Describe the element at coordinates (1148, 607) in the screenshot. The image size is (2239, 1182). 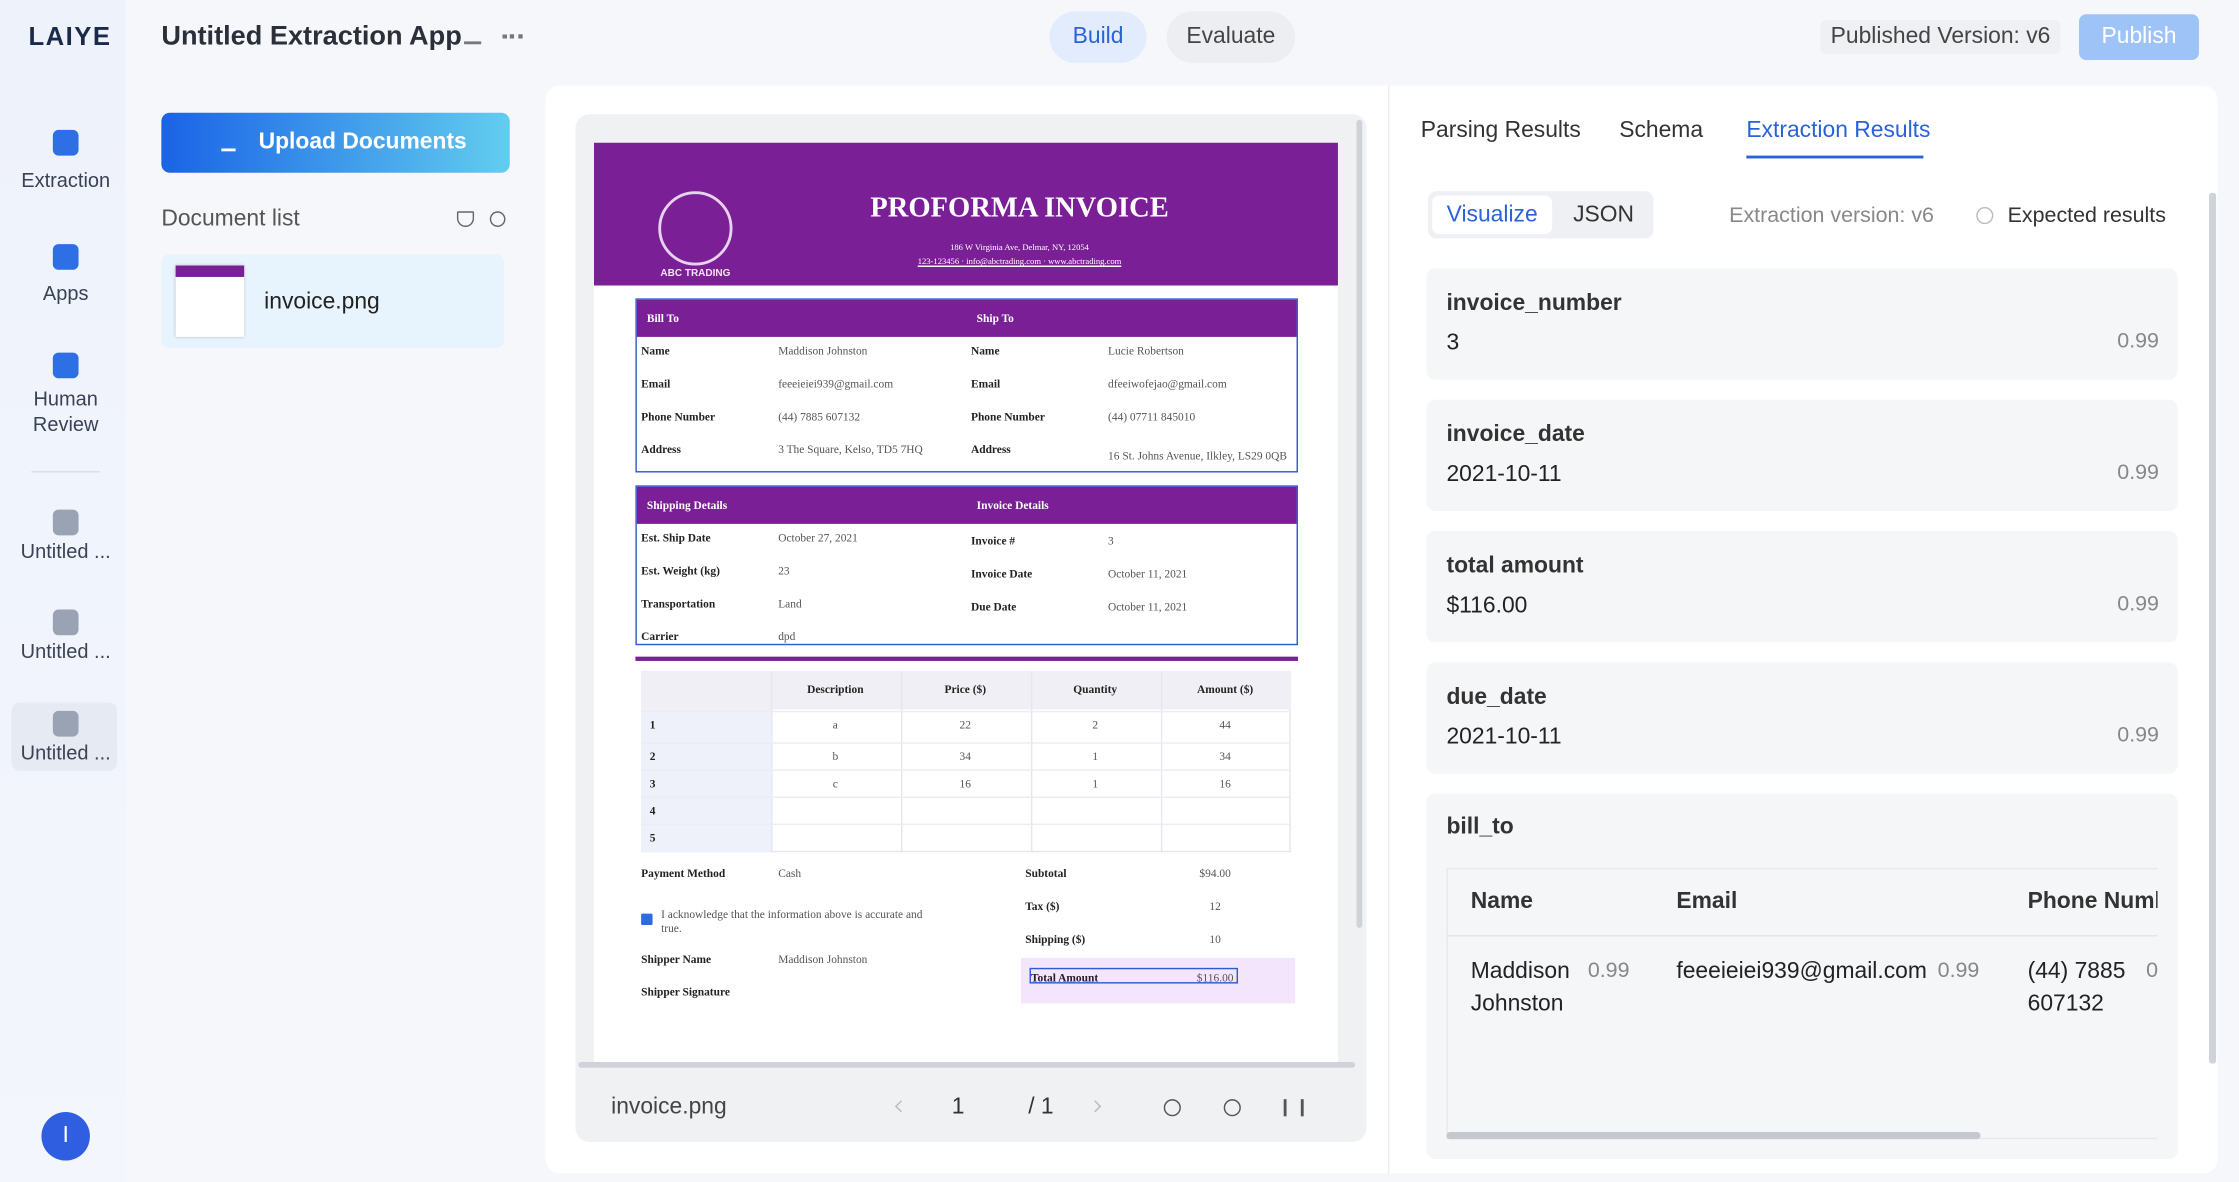
I see `field-value: October 11, 2021` at that location.